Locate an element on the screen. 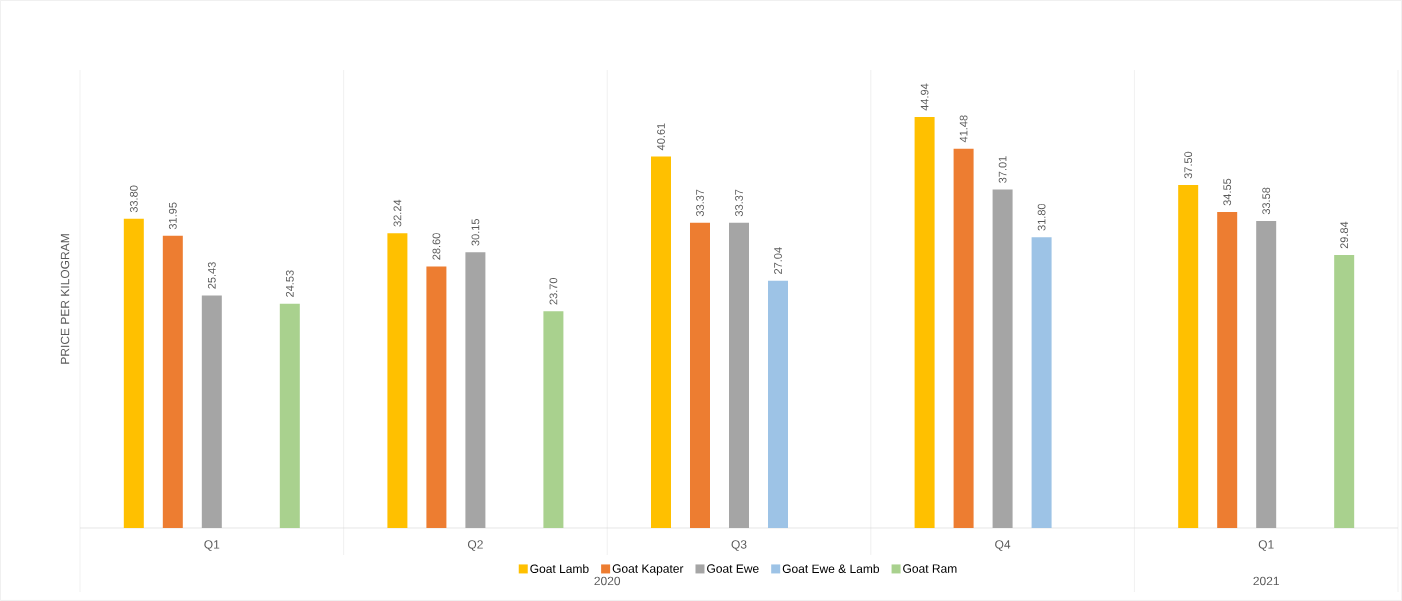 The image size is (1402, 601). x-tick-label: Q3 is located at coordinates (739, 545).